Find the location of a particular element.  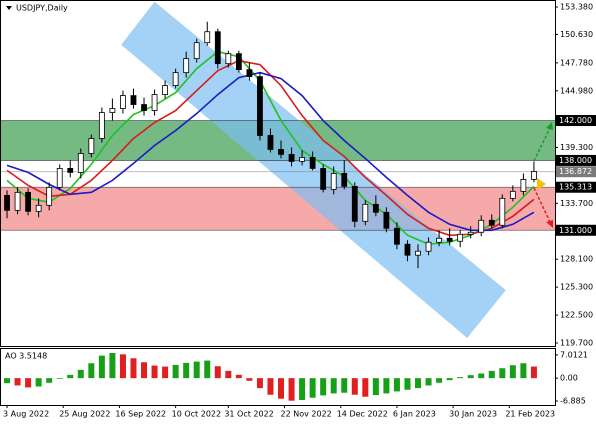

y-tick-label: 139.300 is located at coordinates (576, 147).